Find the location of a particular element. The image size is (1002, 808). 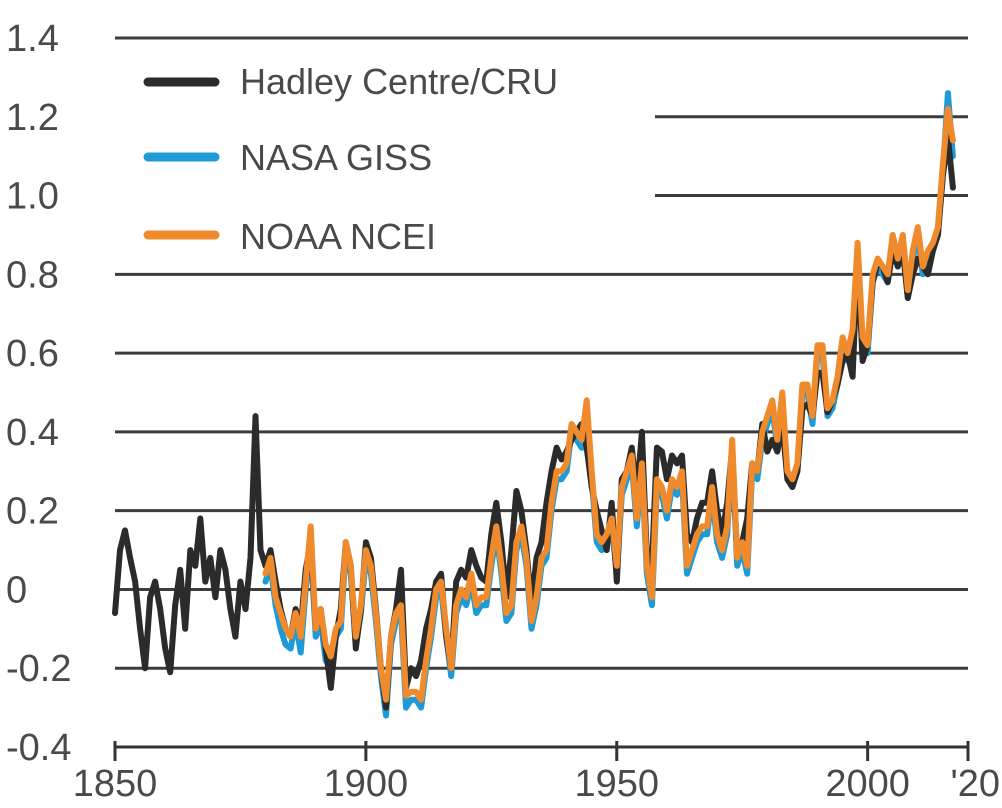

legend: Hadley Centre/CRU NASA GISS NOAA NCEI is located at coordinates (385, 160).